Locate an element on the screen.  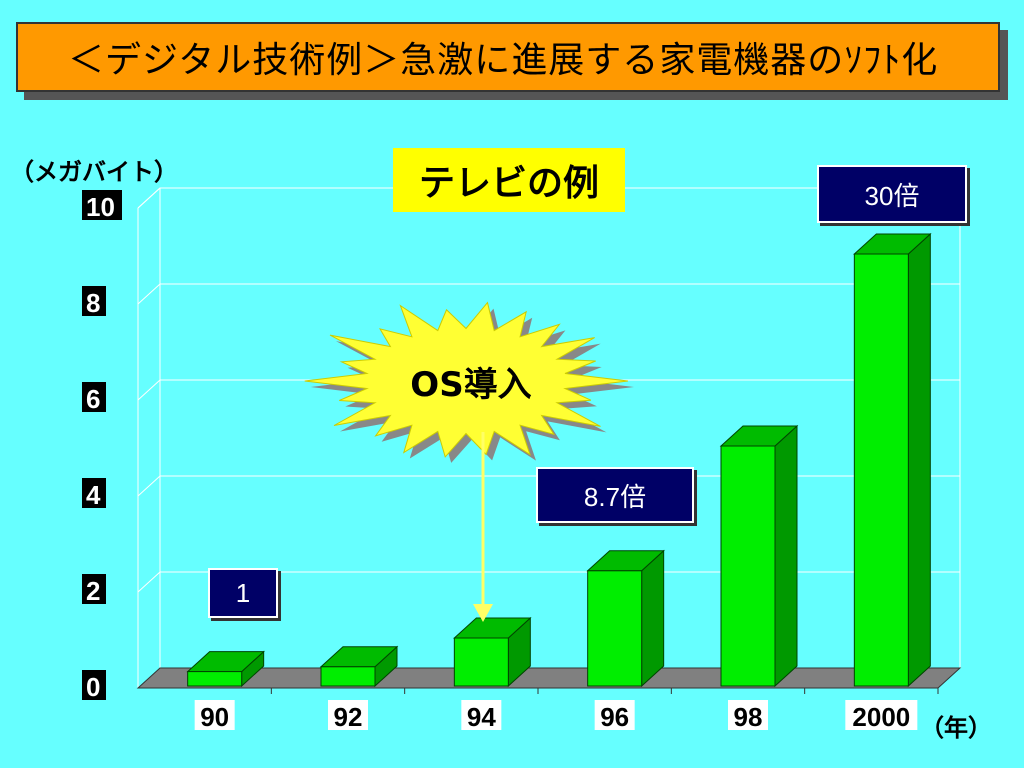
x-category-label: 98 is located at coordinates (748, 717).